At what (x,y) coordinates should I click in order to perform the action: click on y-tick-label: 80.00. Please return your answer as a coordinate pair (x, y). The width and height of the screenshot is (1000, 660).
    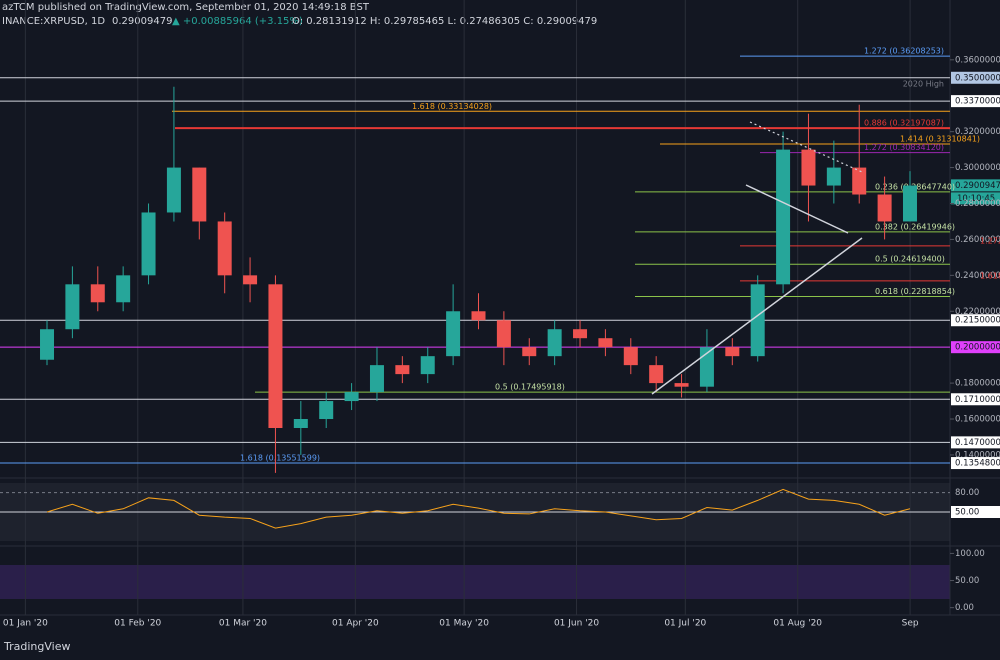
    Looking at the image, I should click on (967, 493).